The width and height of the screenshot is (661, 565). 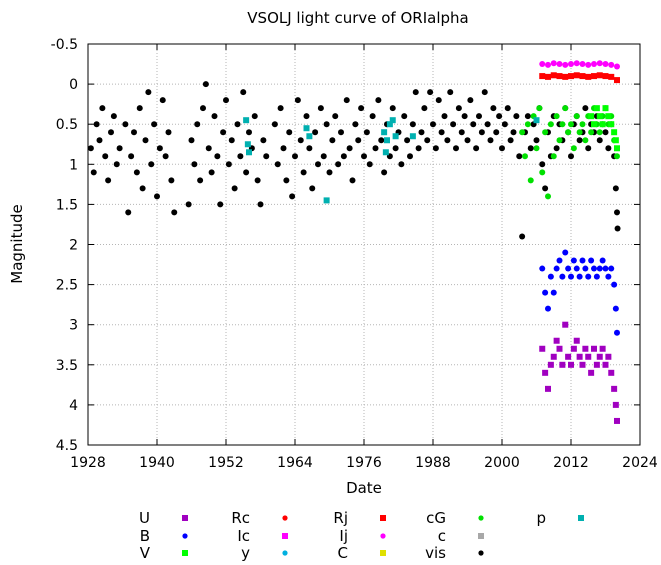 What do you see at coordinates (145, 536) in the screenshot?
I see `legend-label: B` at bounding box center [145, 536].